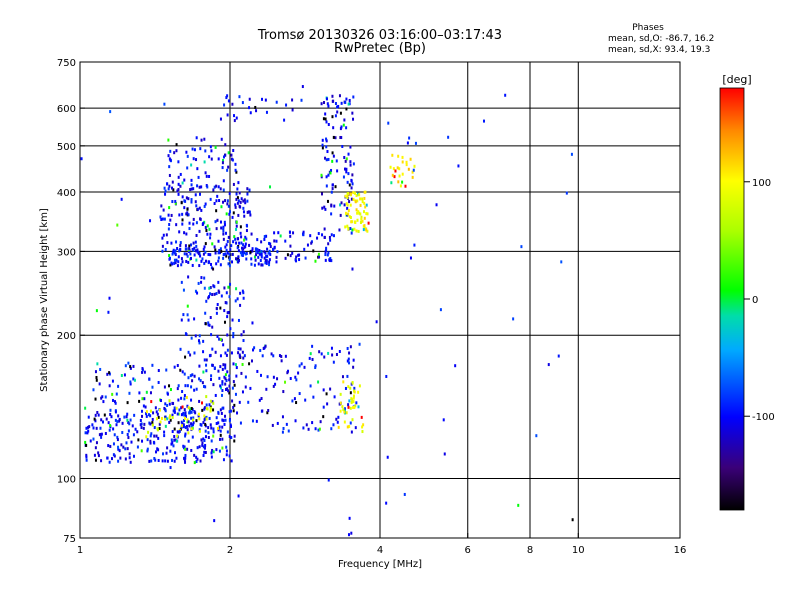 This screenshot has width=800, height=600. Describe the element at coordinates (468, 550) in the screenshot. I see `x-tick-label: 6` at that location.